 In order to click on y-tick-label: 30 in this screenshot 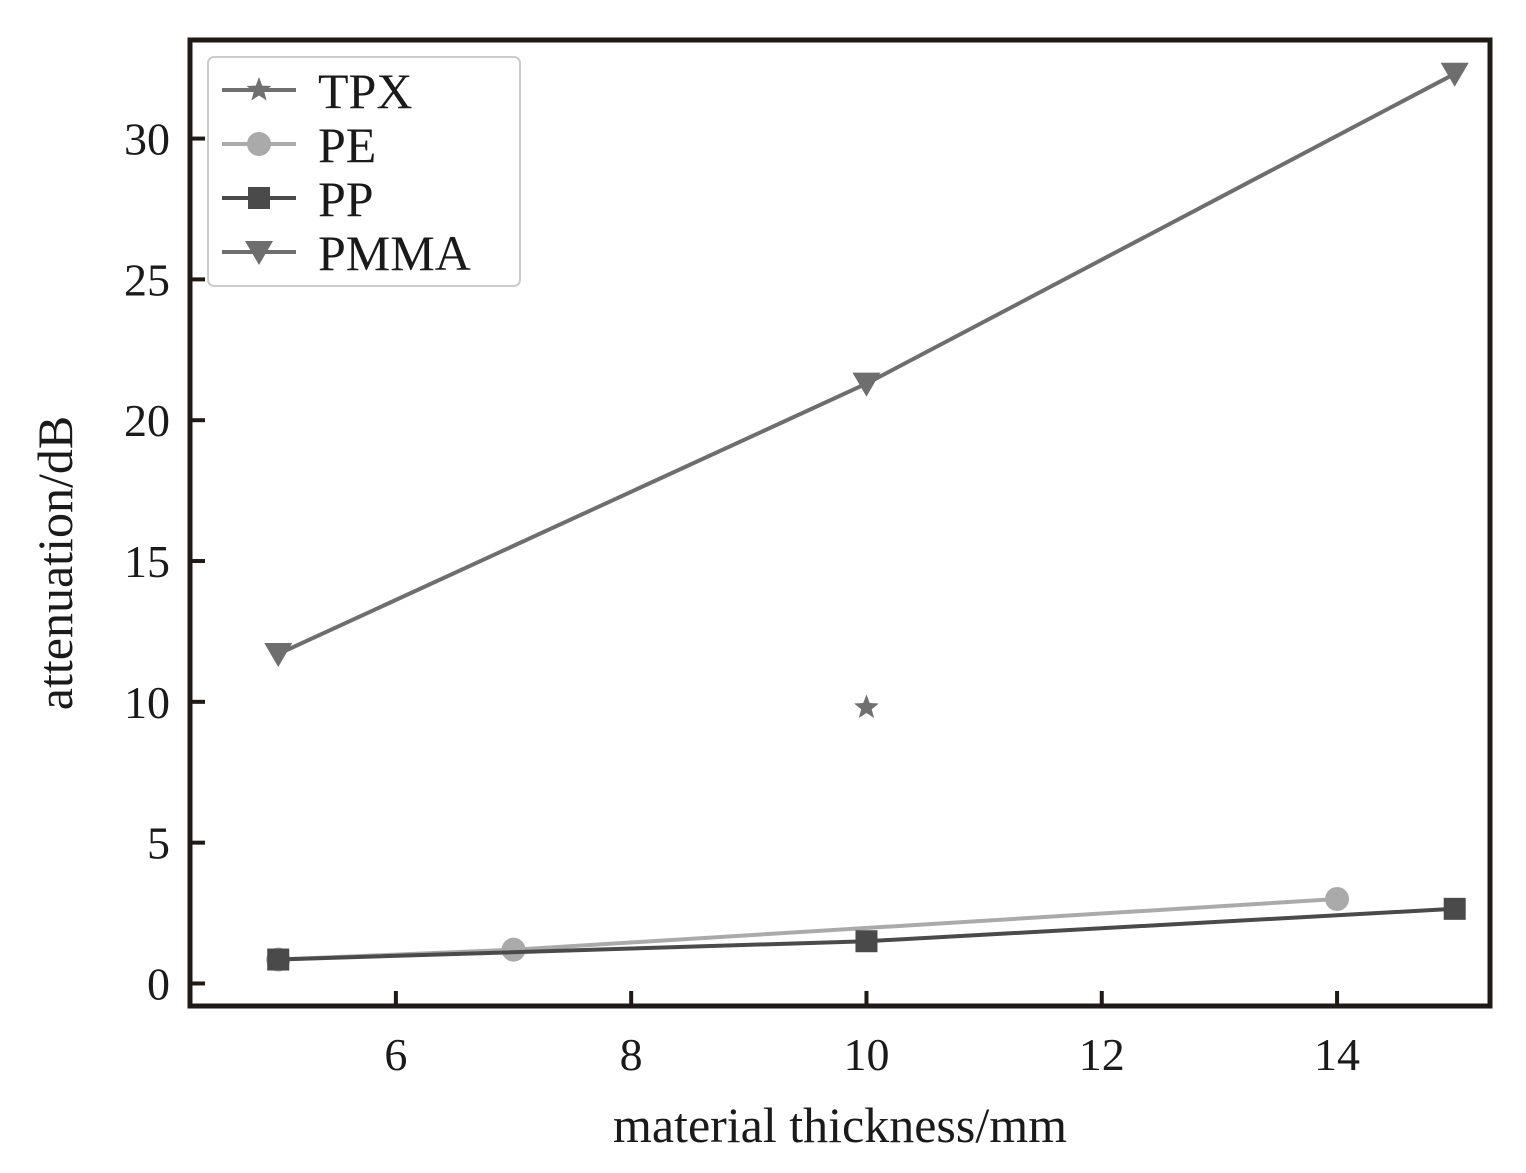, I will do `click(147, 139)`.